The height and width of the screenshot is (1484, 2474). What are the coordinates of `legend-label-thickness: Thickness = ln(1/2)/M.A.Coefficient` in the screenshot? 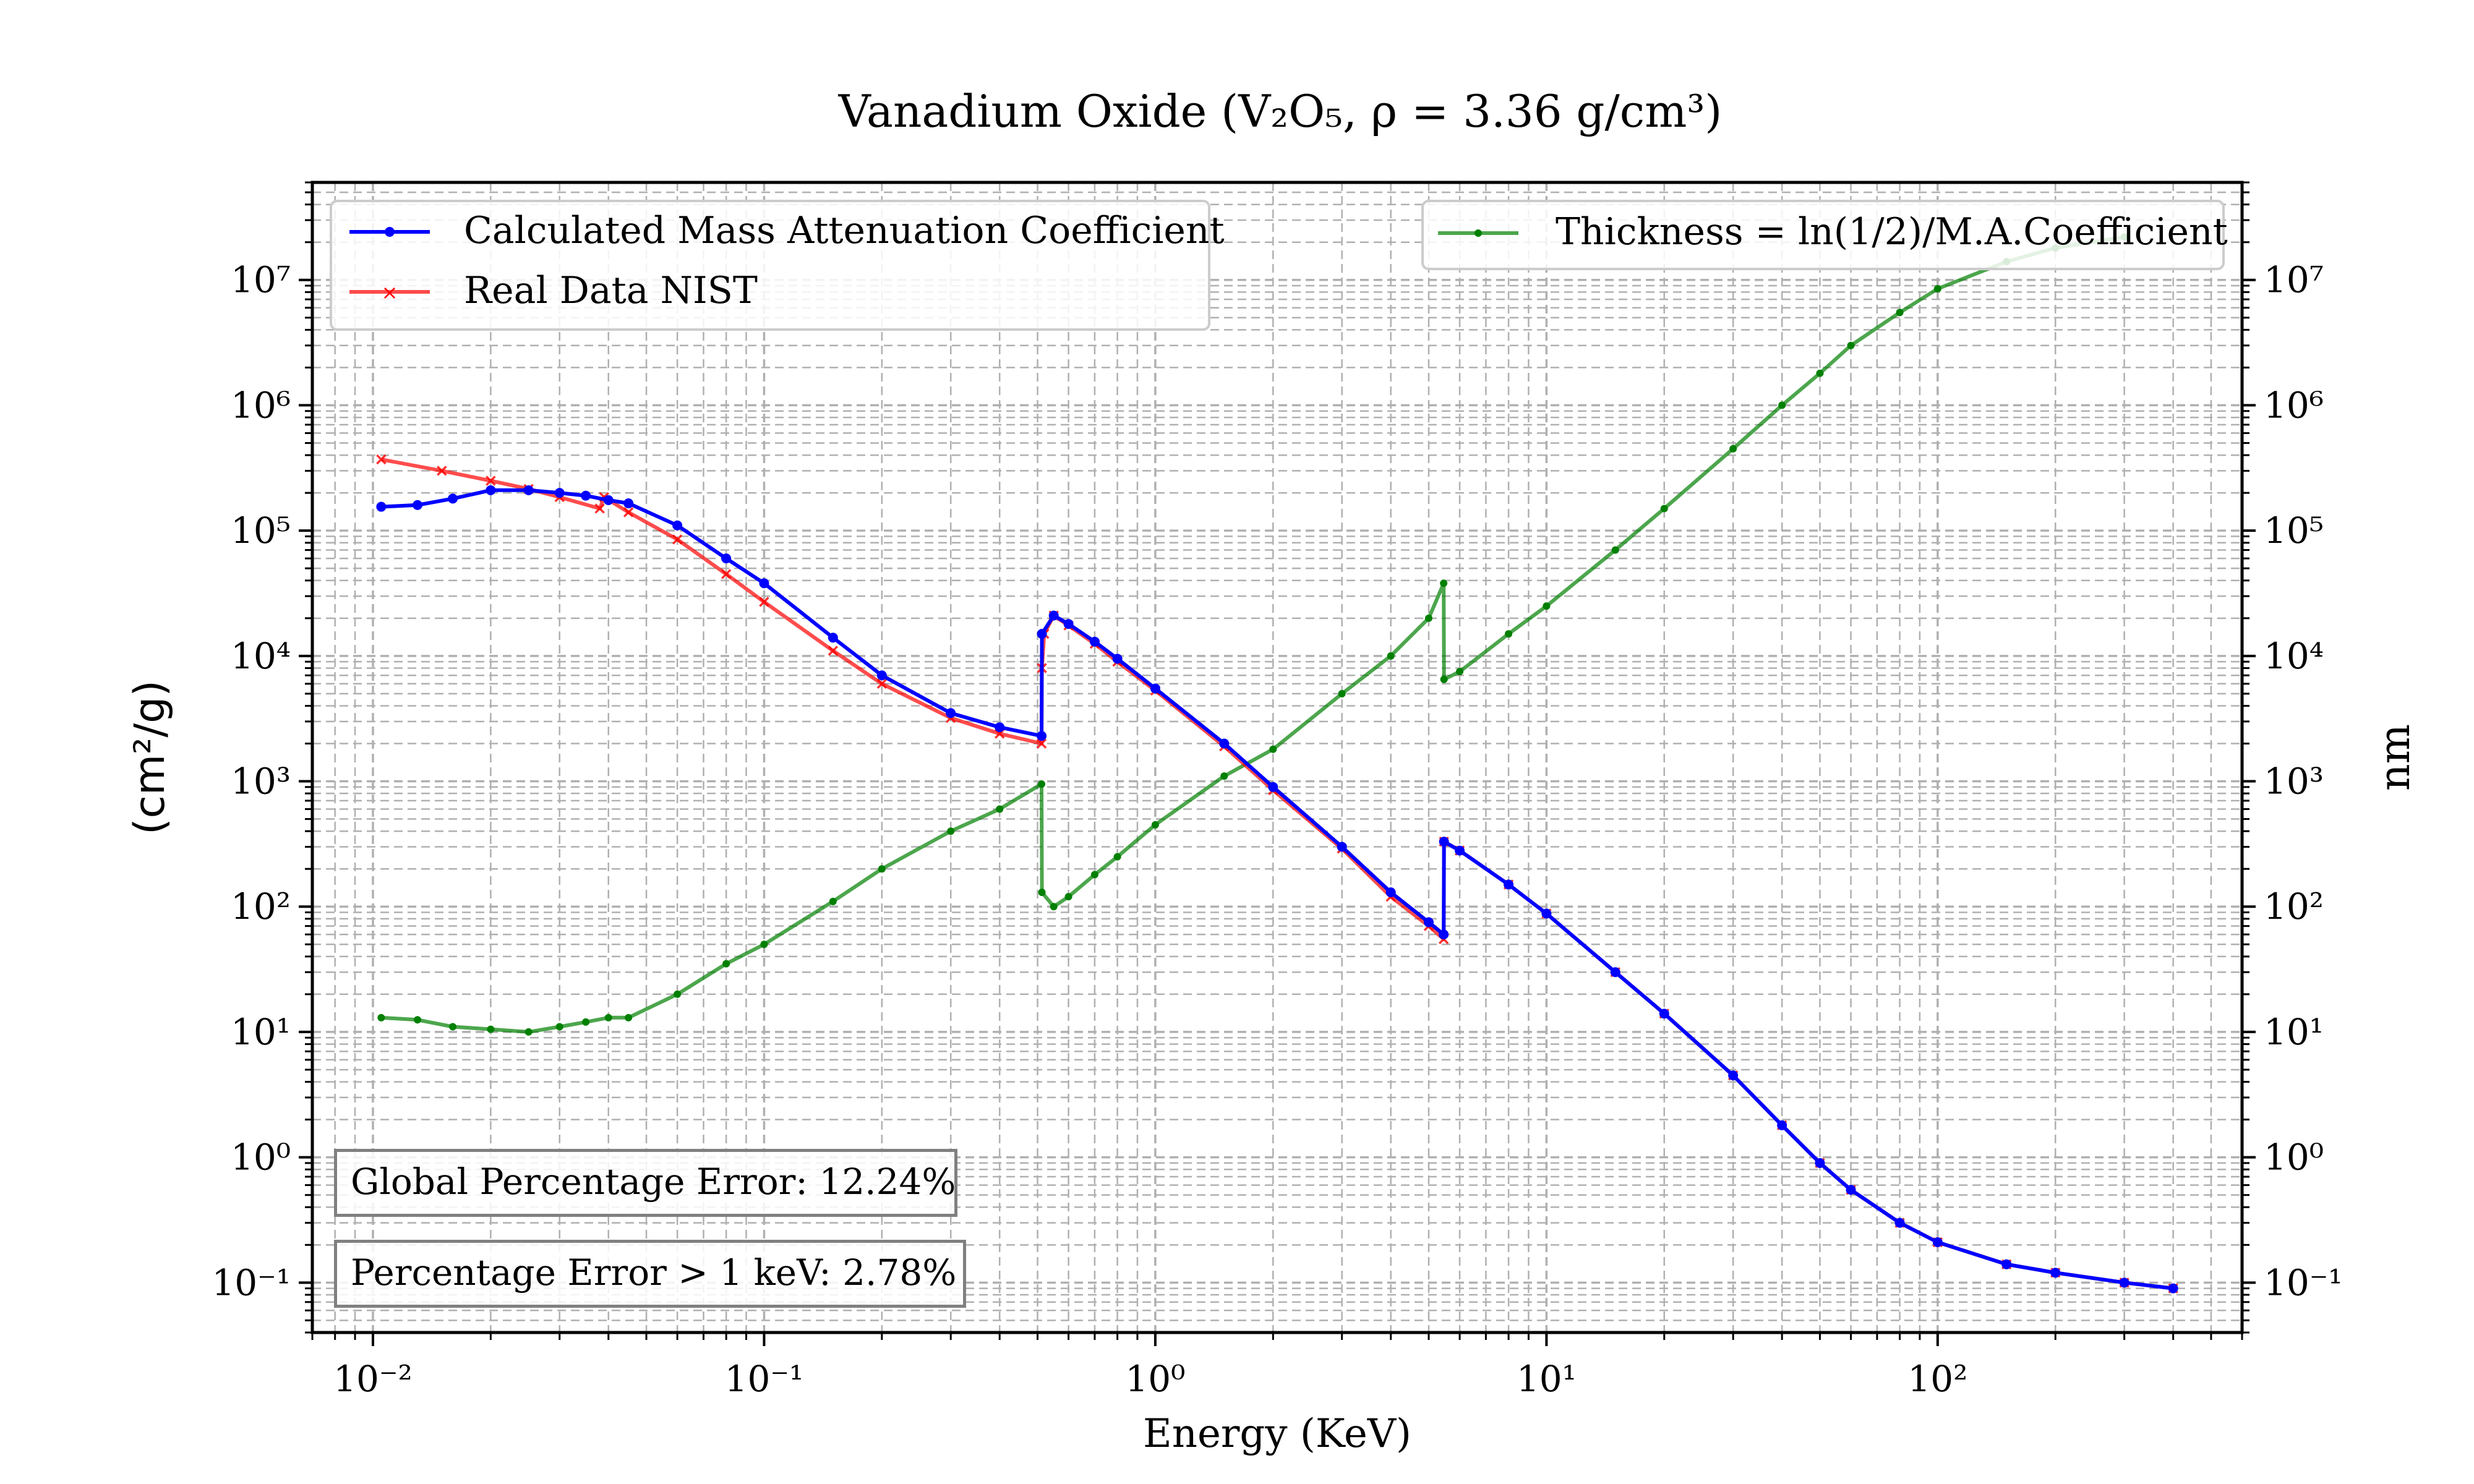 It's located at (1892, 232).